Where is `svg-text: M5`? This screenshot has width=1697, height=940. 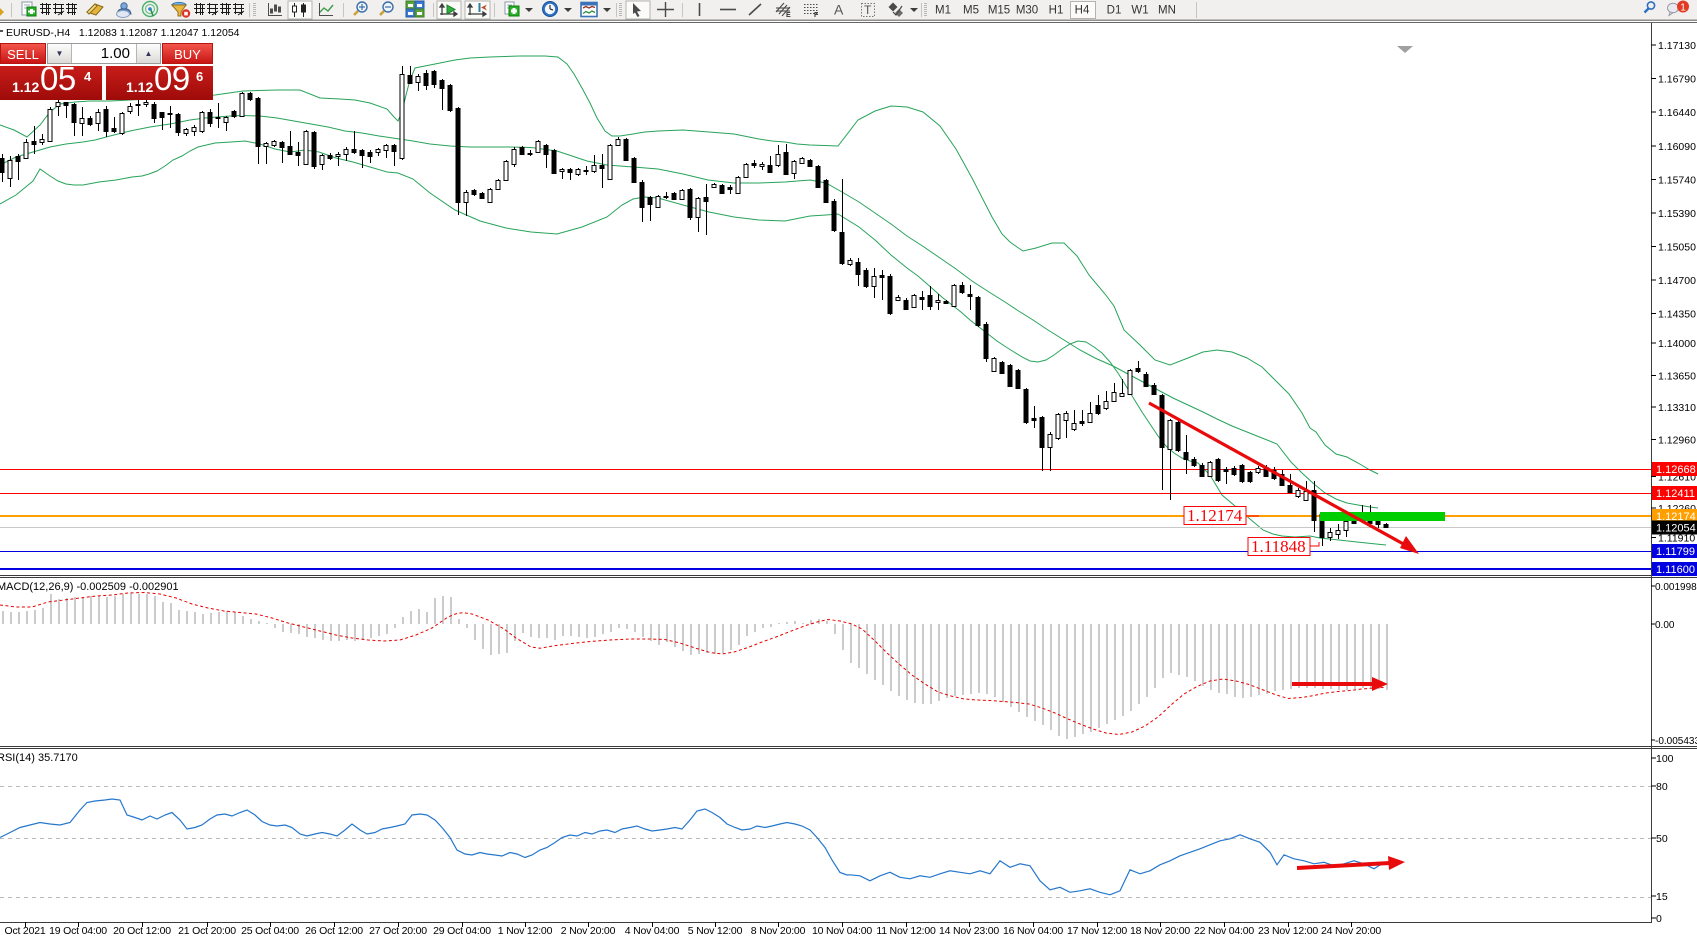
svg-text: M5 is located at coordinates (971, 11).